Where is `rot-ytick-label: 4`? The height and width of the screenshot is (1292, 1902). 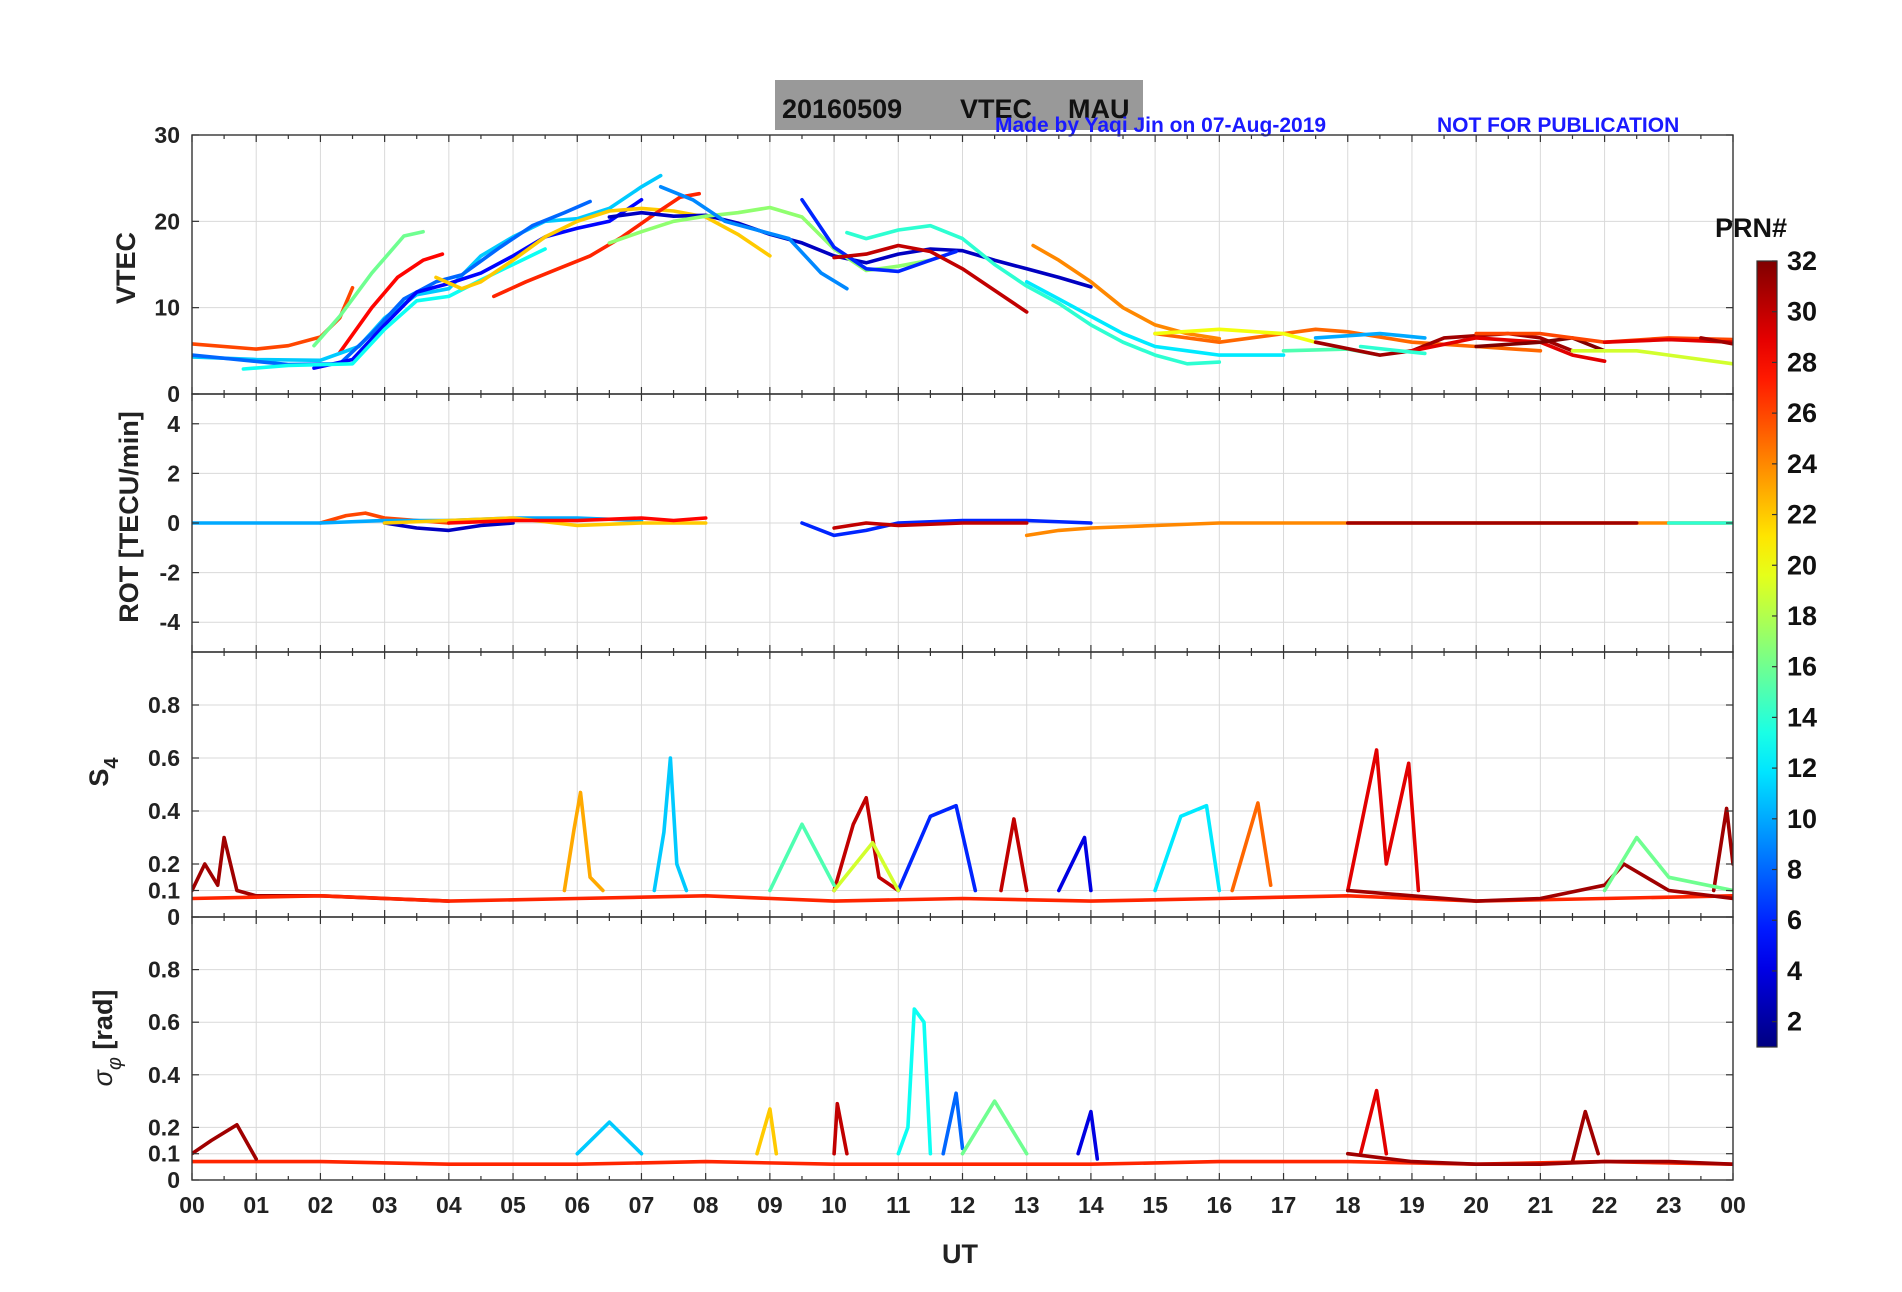 rot-ytick-label: 4 is located at coordinates (173, 424).